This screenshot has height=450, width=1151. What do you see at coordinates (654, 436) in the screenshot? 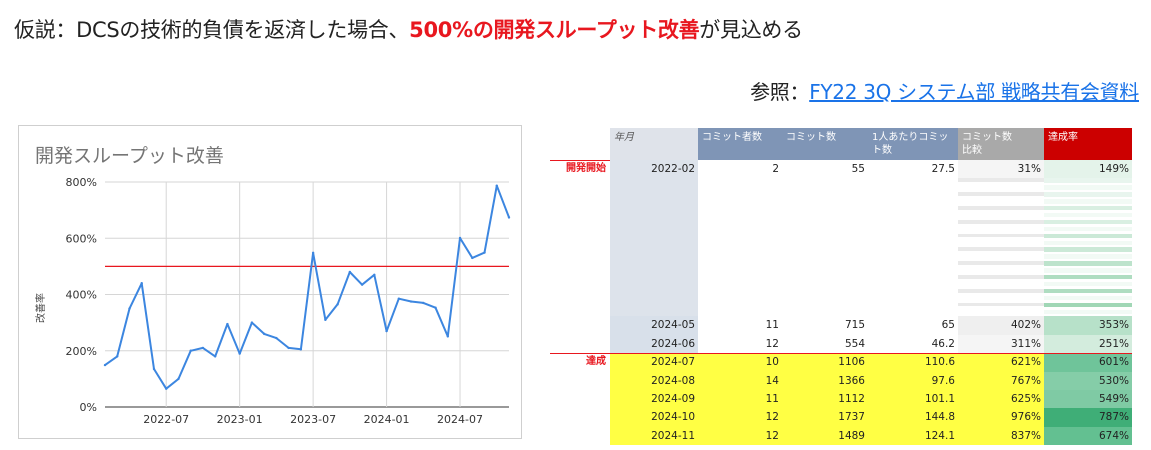
I see `achieved-row-cell: 2024-11` at bounding box center [654, 436].